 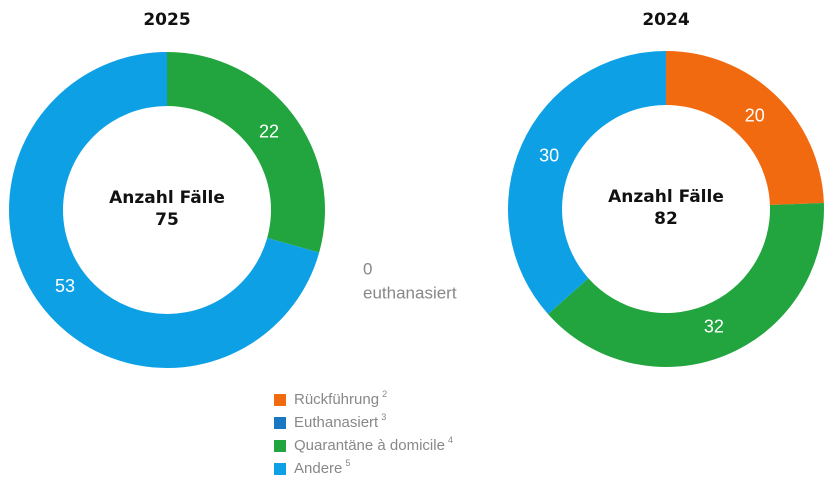 I want to click on legend-note: 3, so click(x=383, y=417).